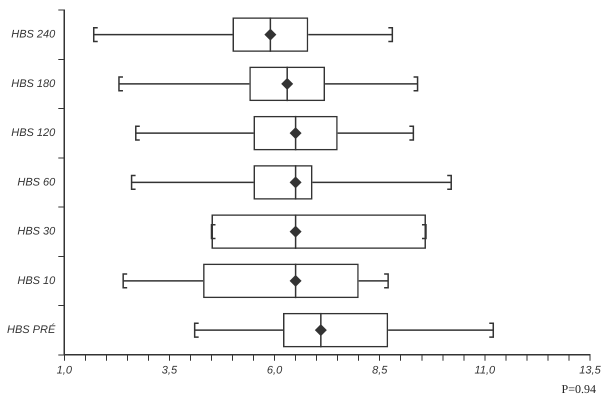 The width and height of the screenshot is (604, 401). I want to click on y-tick-label: HBS 60, so click(36, 182).